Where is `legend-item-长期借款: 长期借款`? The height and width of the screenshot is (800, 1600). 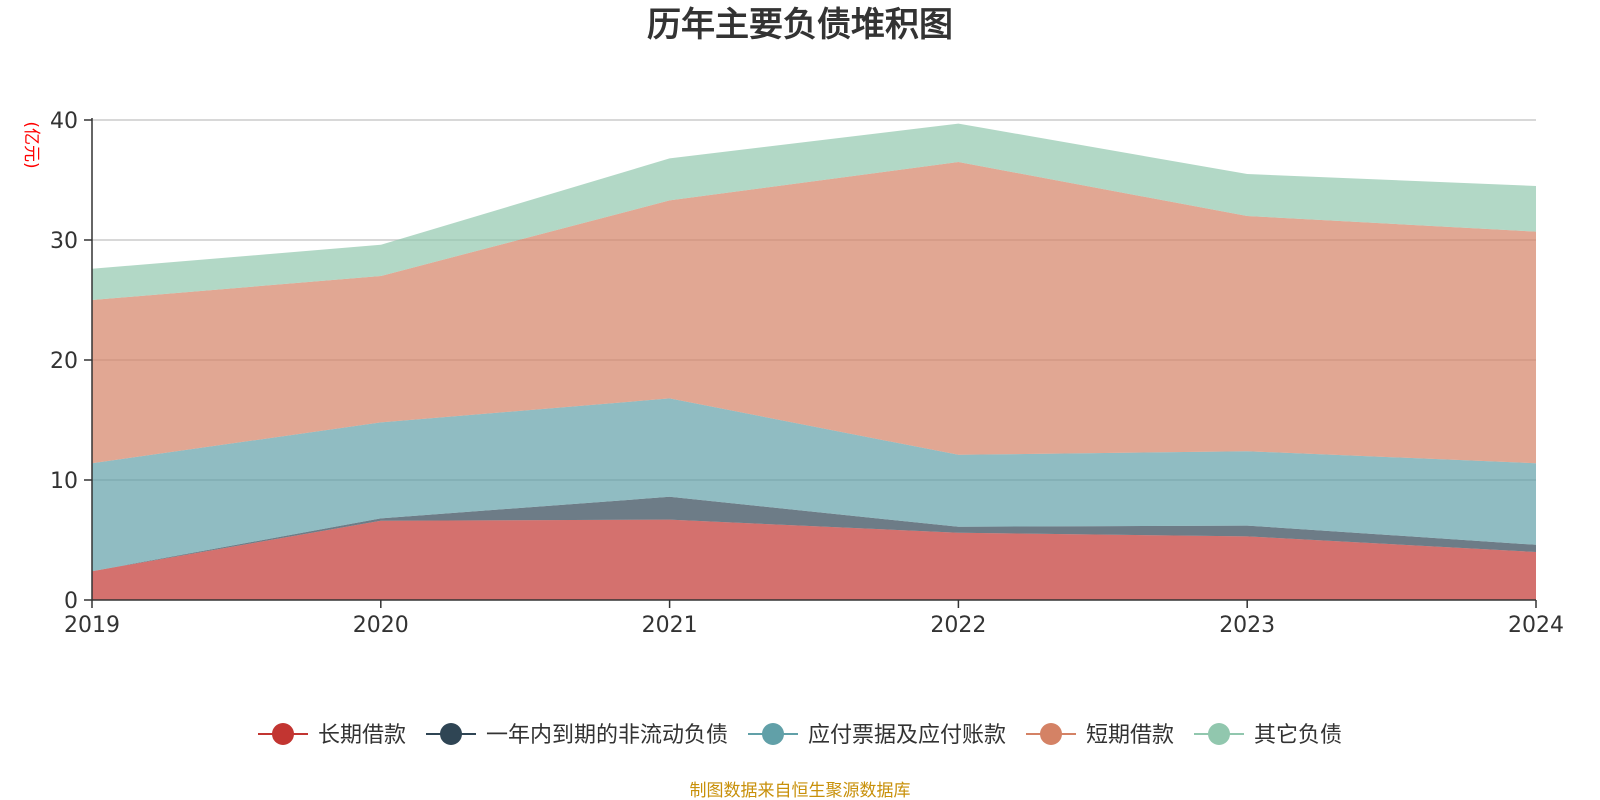
legend-item-长期借款: 长期借款 is located at coordinates (332, 735).